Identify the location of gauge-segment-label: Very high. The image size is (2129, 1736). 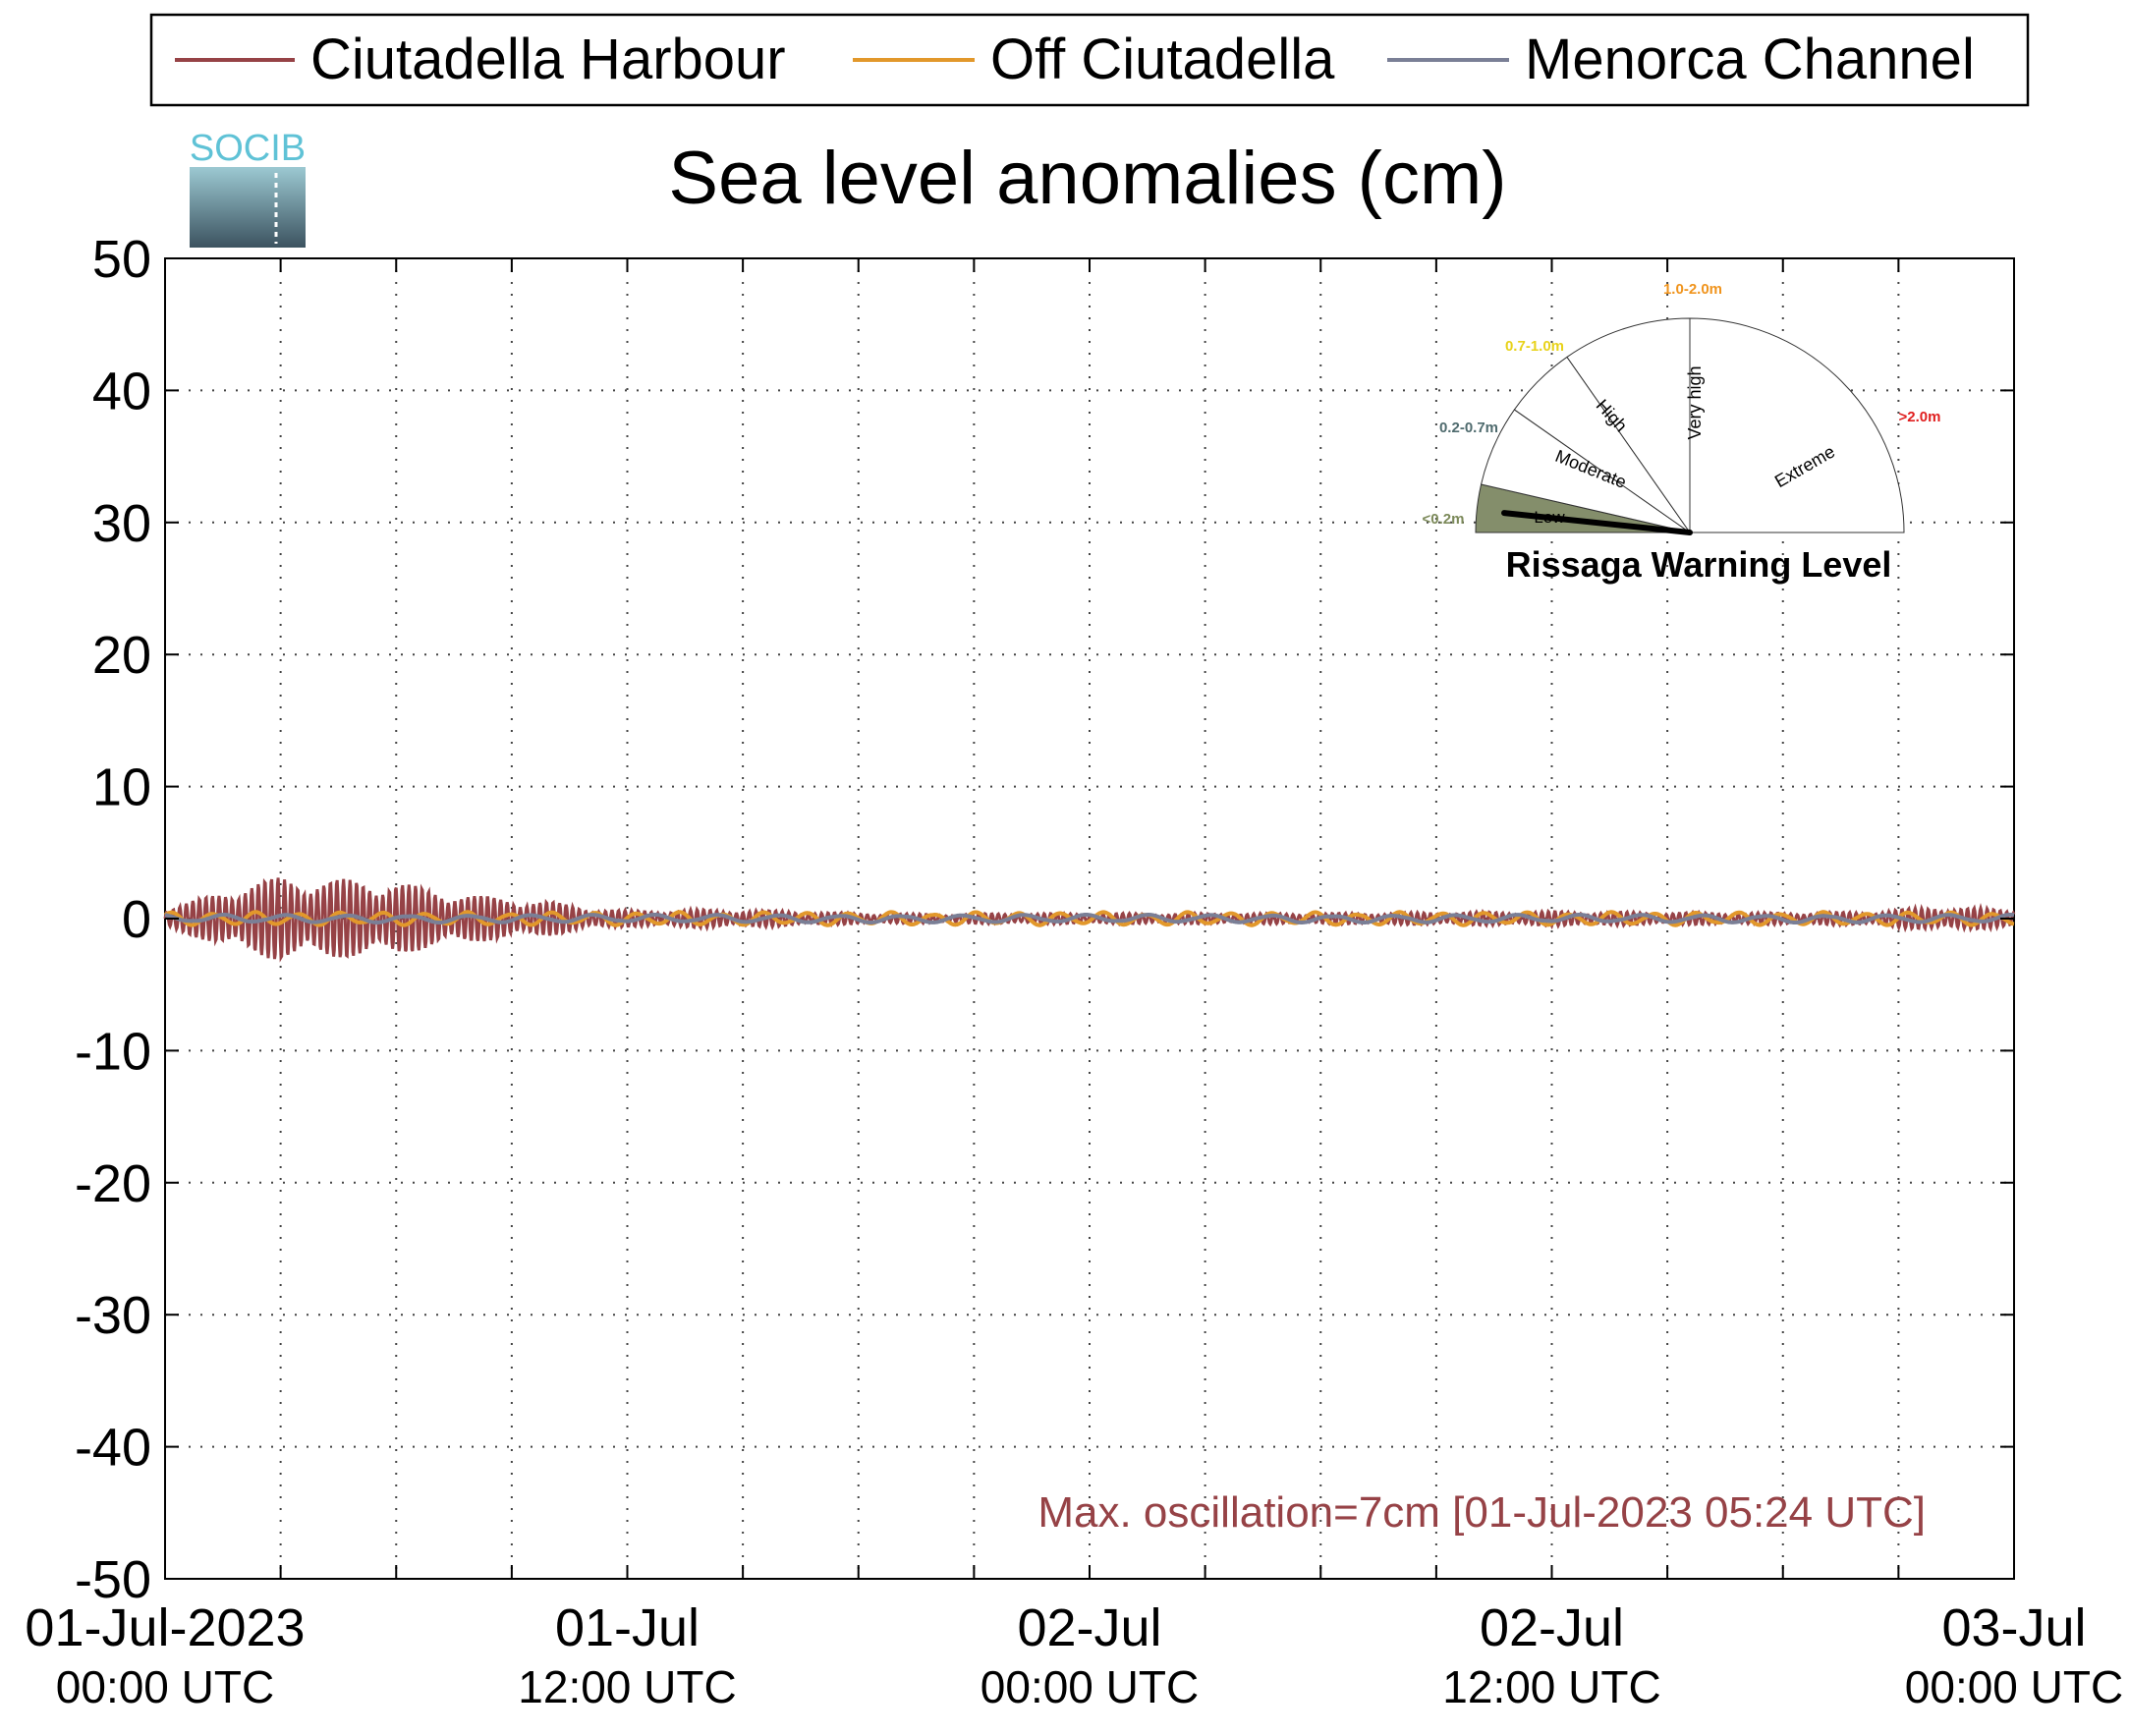
(1695, 402).